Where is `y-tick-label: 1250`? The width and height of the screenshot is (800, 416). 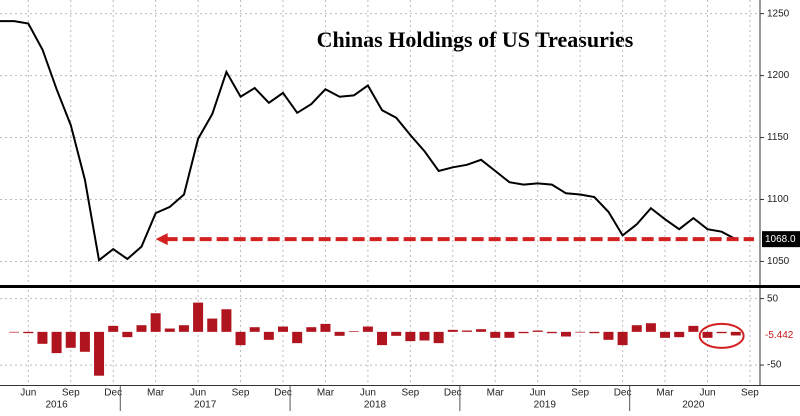 y-tick-label: 1250 is located at coordinates (778, 13).